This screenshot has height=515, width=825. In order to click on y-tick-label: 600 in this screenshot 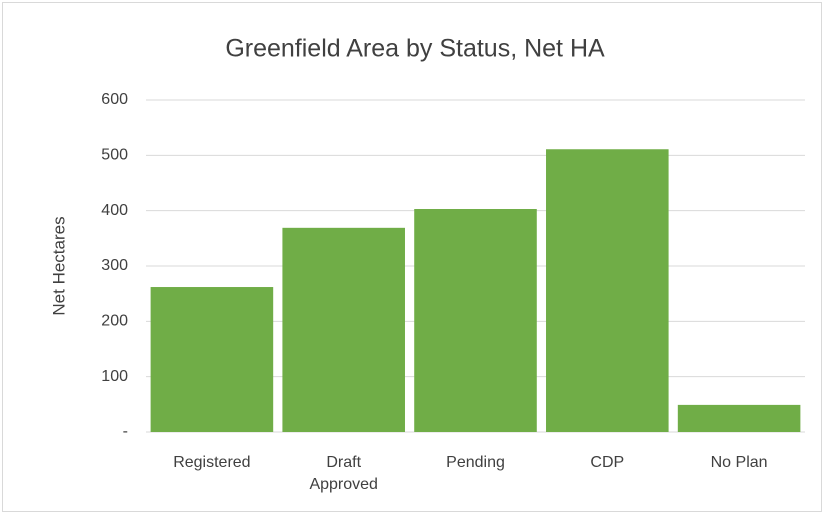, I will do `click(114, 99)`.